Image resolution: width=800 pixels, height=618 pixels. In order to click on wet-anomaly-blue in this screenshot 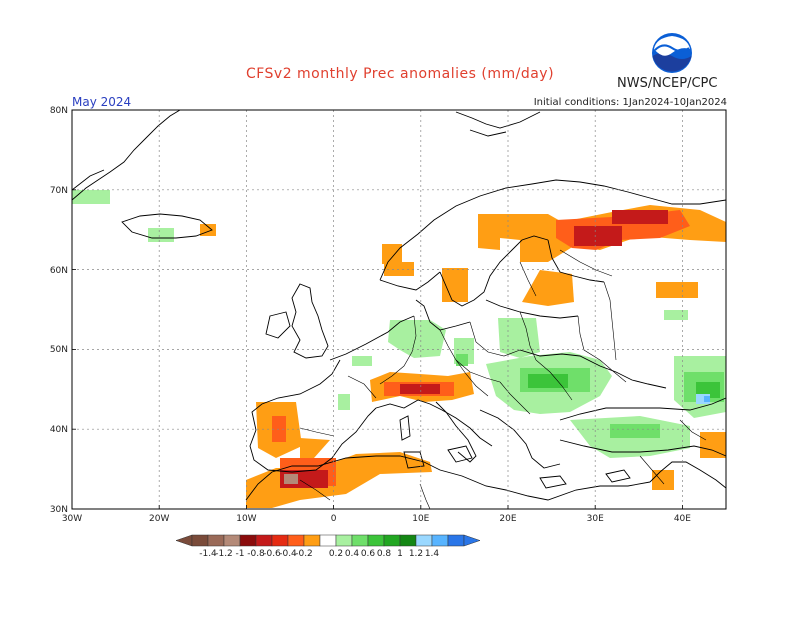, I will do `click(703, 399)`.